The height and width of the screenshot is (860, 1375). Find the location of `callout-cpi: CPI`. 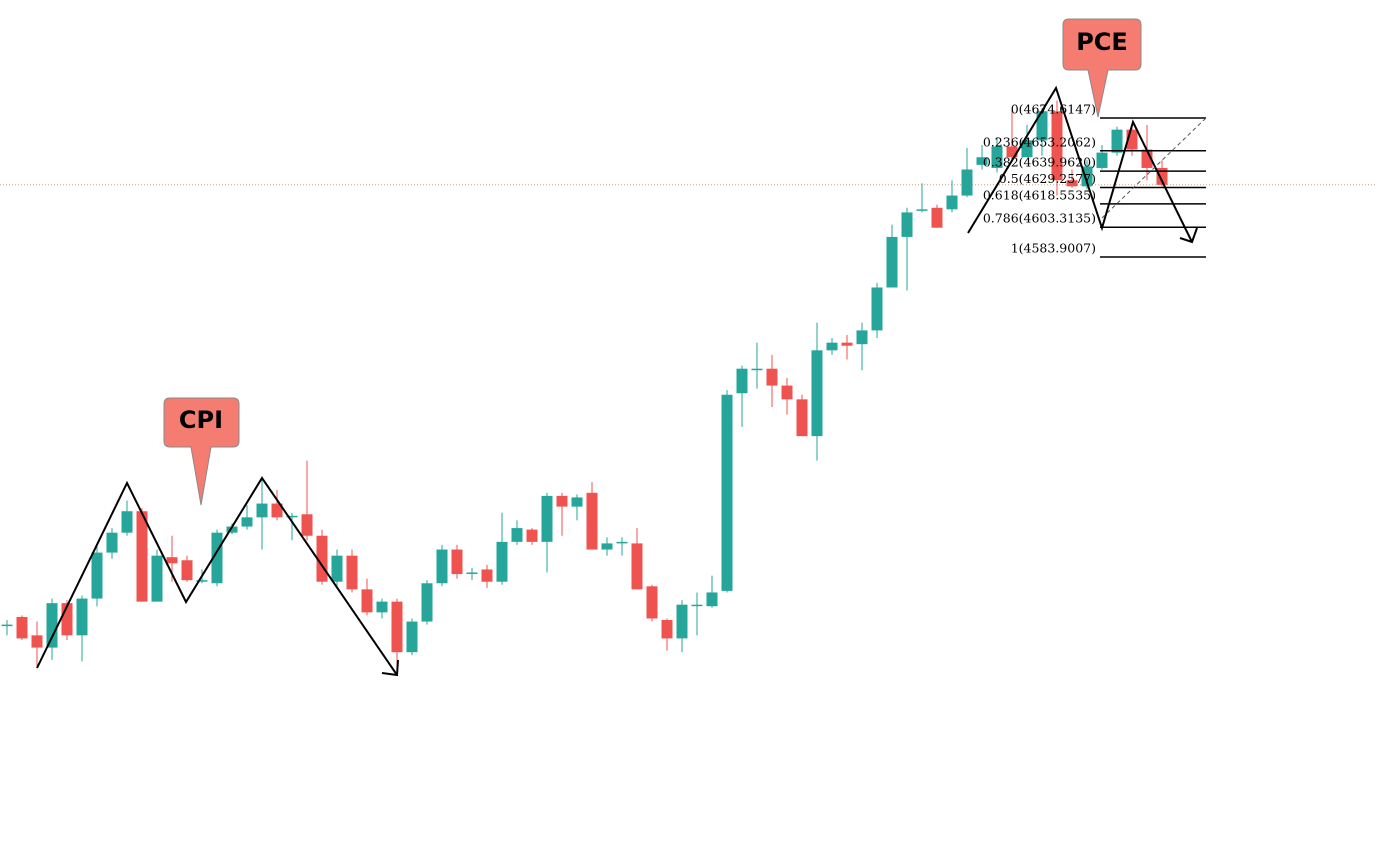

callout-cpi: CPI is located at coordinates (201, 451).